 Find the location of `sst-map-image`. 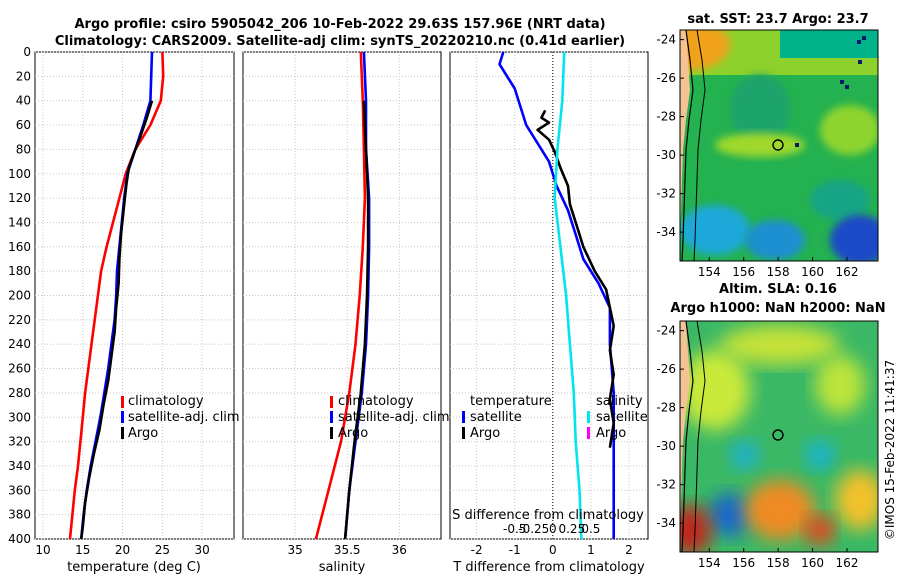

sst-map-image is located at coordinates (779, 145).